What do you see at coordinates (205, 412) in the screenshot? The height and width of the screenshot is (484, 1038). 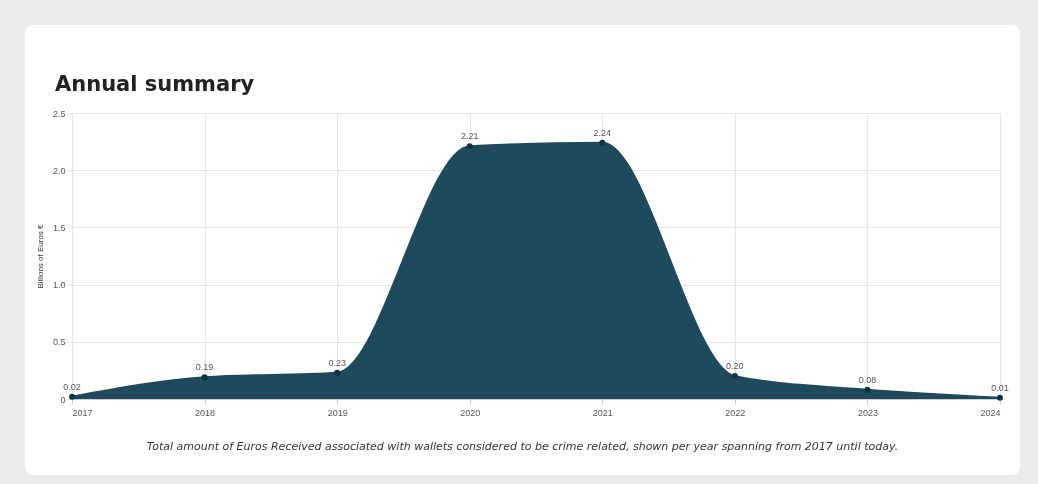 I see `x-tick-label: 2018` at bounding box center [205, 412].